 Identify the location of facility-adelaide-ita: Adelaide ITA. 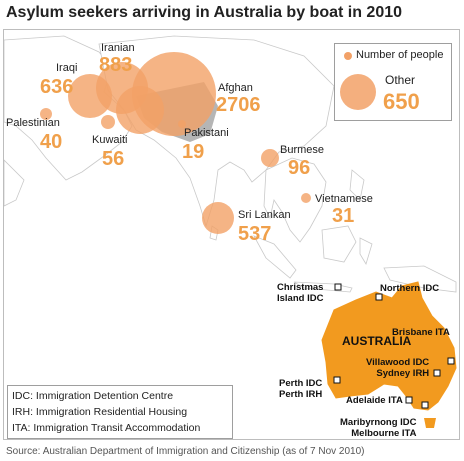
(374, 400).